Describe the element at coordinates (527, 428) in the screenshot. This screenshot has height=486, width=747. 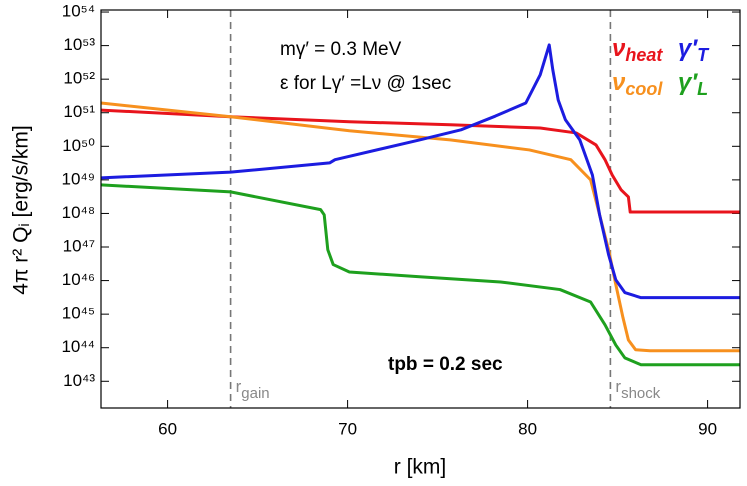
I see `x-tick-label: 80` at that location.